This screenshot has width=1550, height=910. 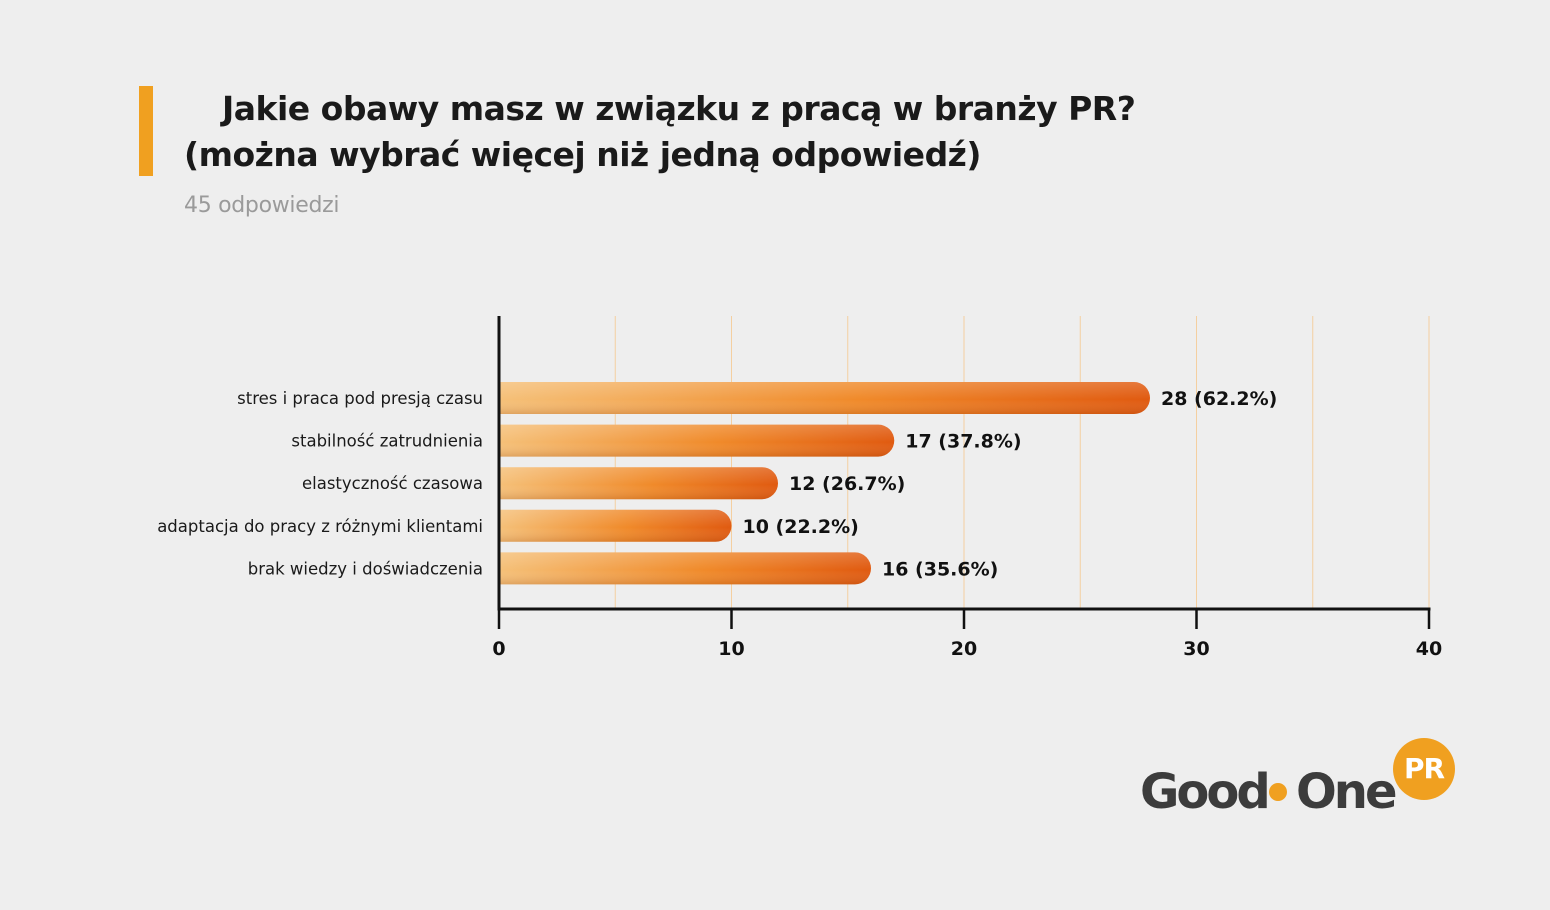 I want to click on category-label: brak wiedzy i doświadczenia, so click(x=365, y=568).